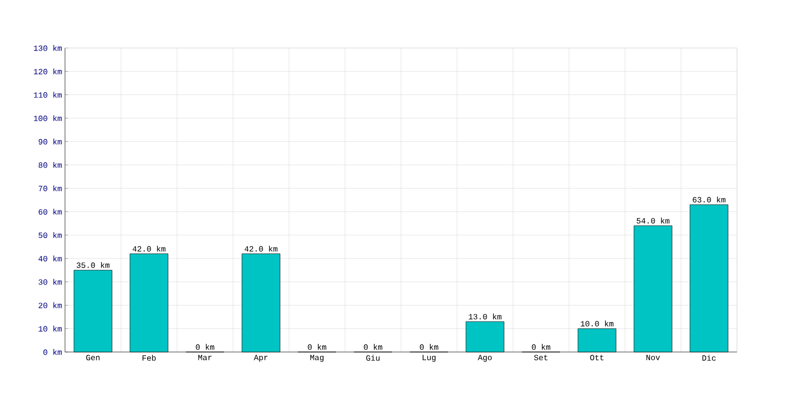  Describe the element at coordinates (317, 358) in the screenshot. I see `x-tick-label: Mag` at that location.